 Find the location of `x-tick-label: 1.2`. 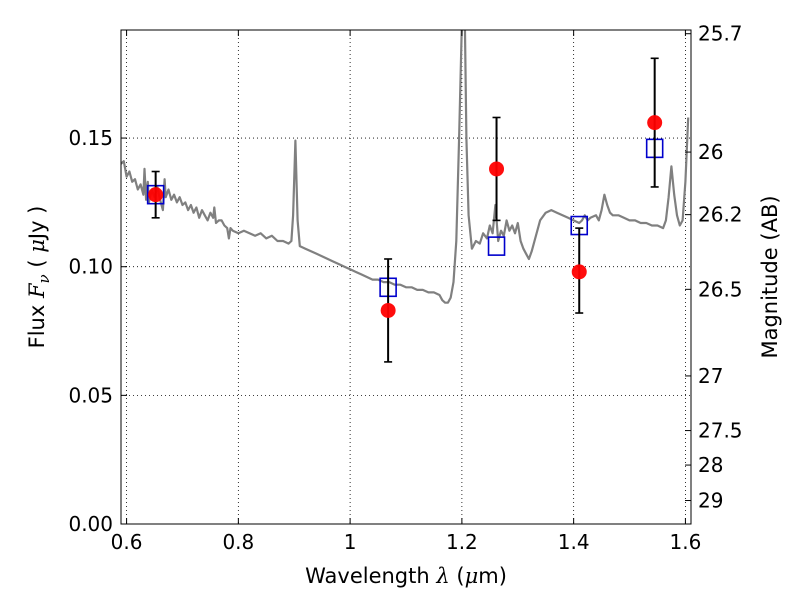

x-tick-label: 1.2 is located at coordinates (462, 542).